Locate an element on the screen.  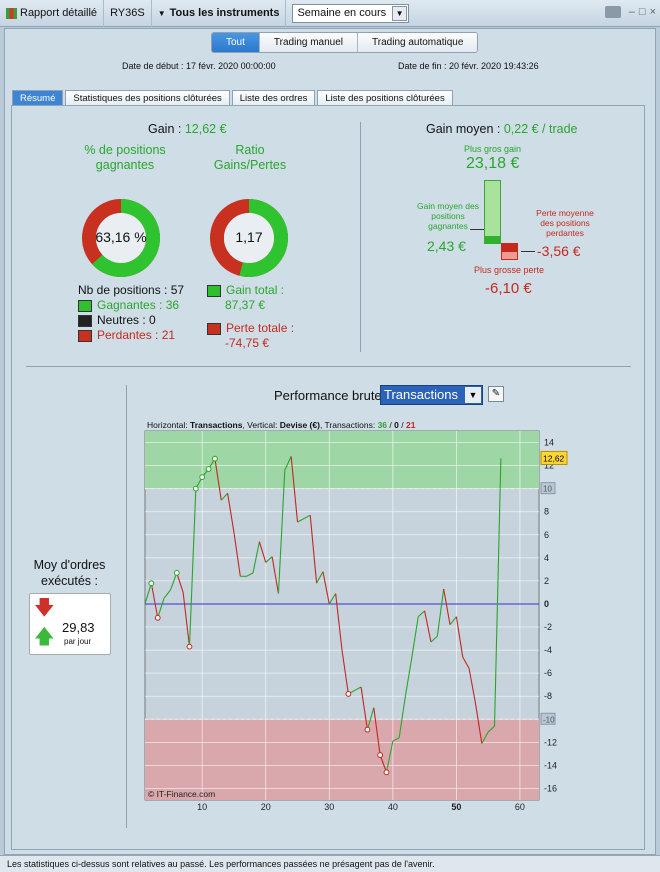
ratio-ring is located at coordinates (249, 238).